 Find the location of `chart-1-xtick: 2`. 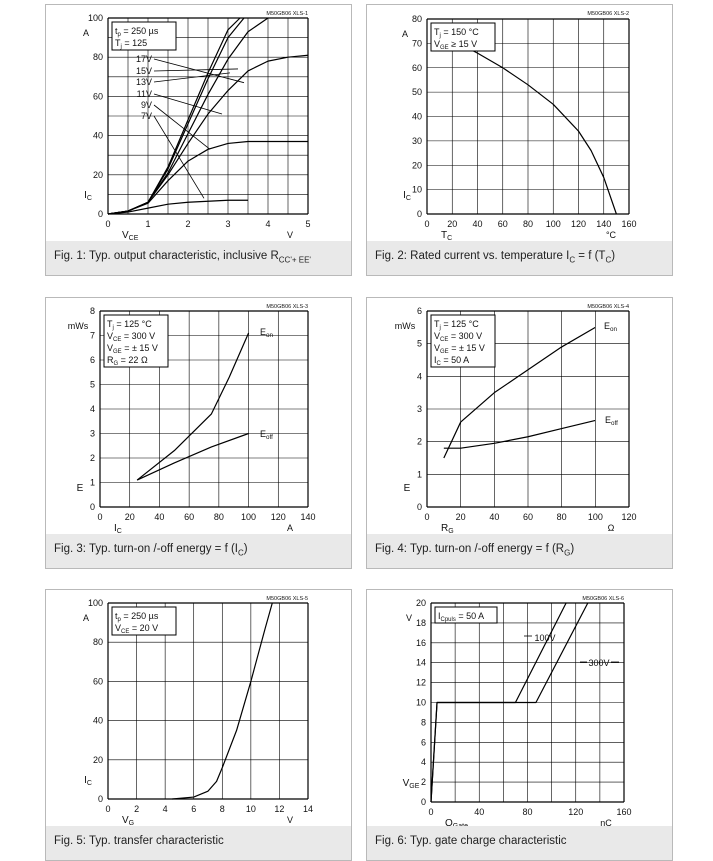

chart-1-xtick: 2 is located at coordinates (187, 224).